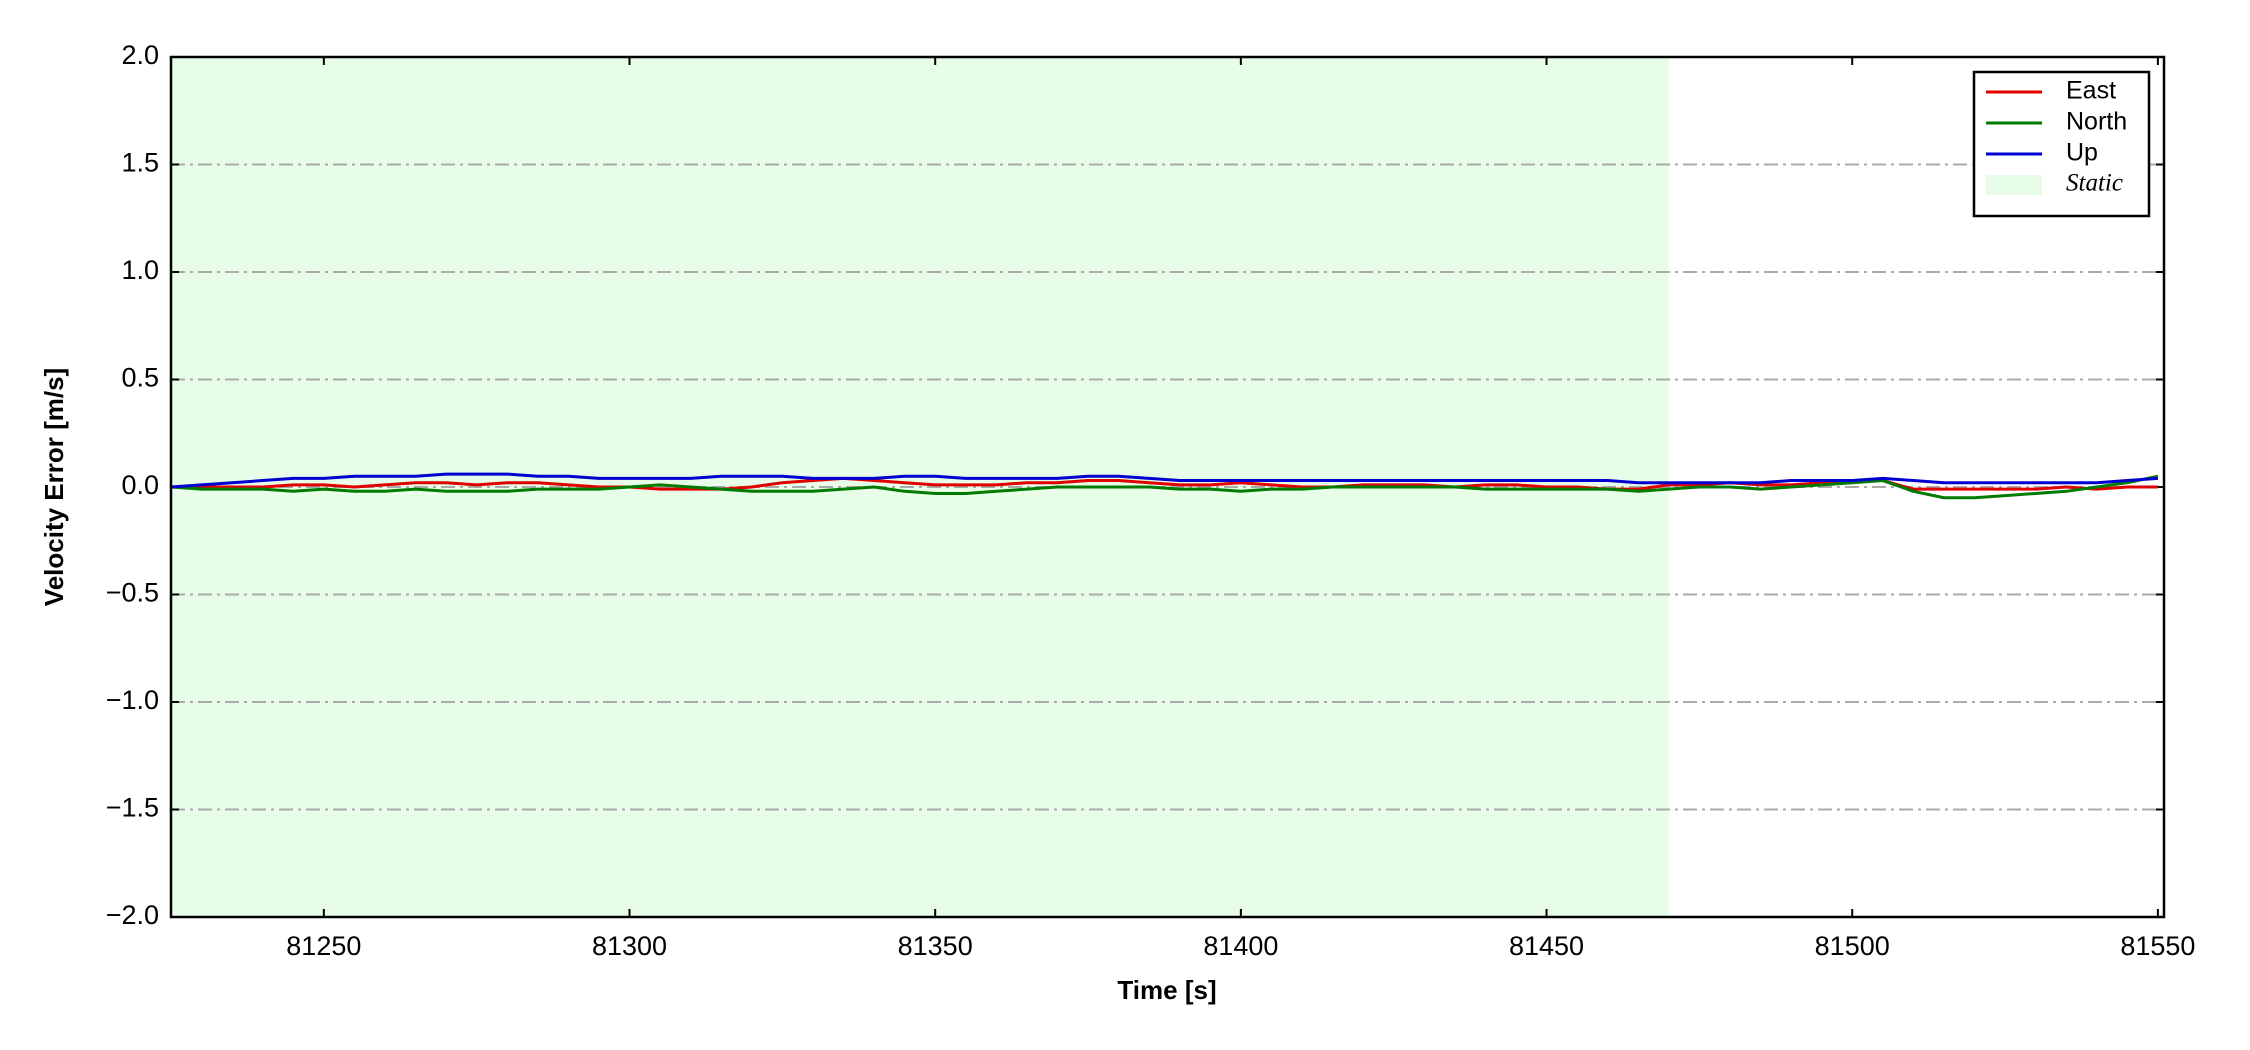  Describe the element at coordinates (629, 946) in the screenshot. I see `x-tick-label: 81300` at that location.